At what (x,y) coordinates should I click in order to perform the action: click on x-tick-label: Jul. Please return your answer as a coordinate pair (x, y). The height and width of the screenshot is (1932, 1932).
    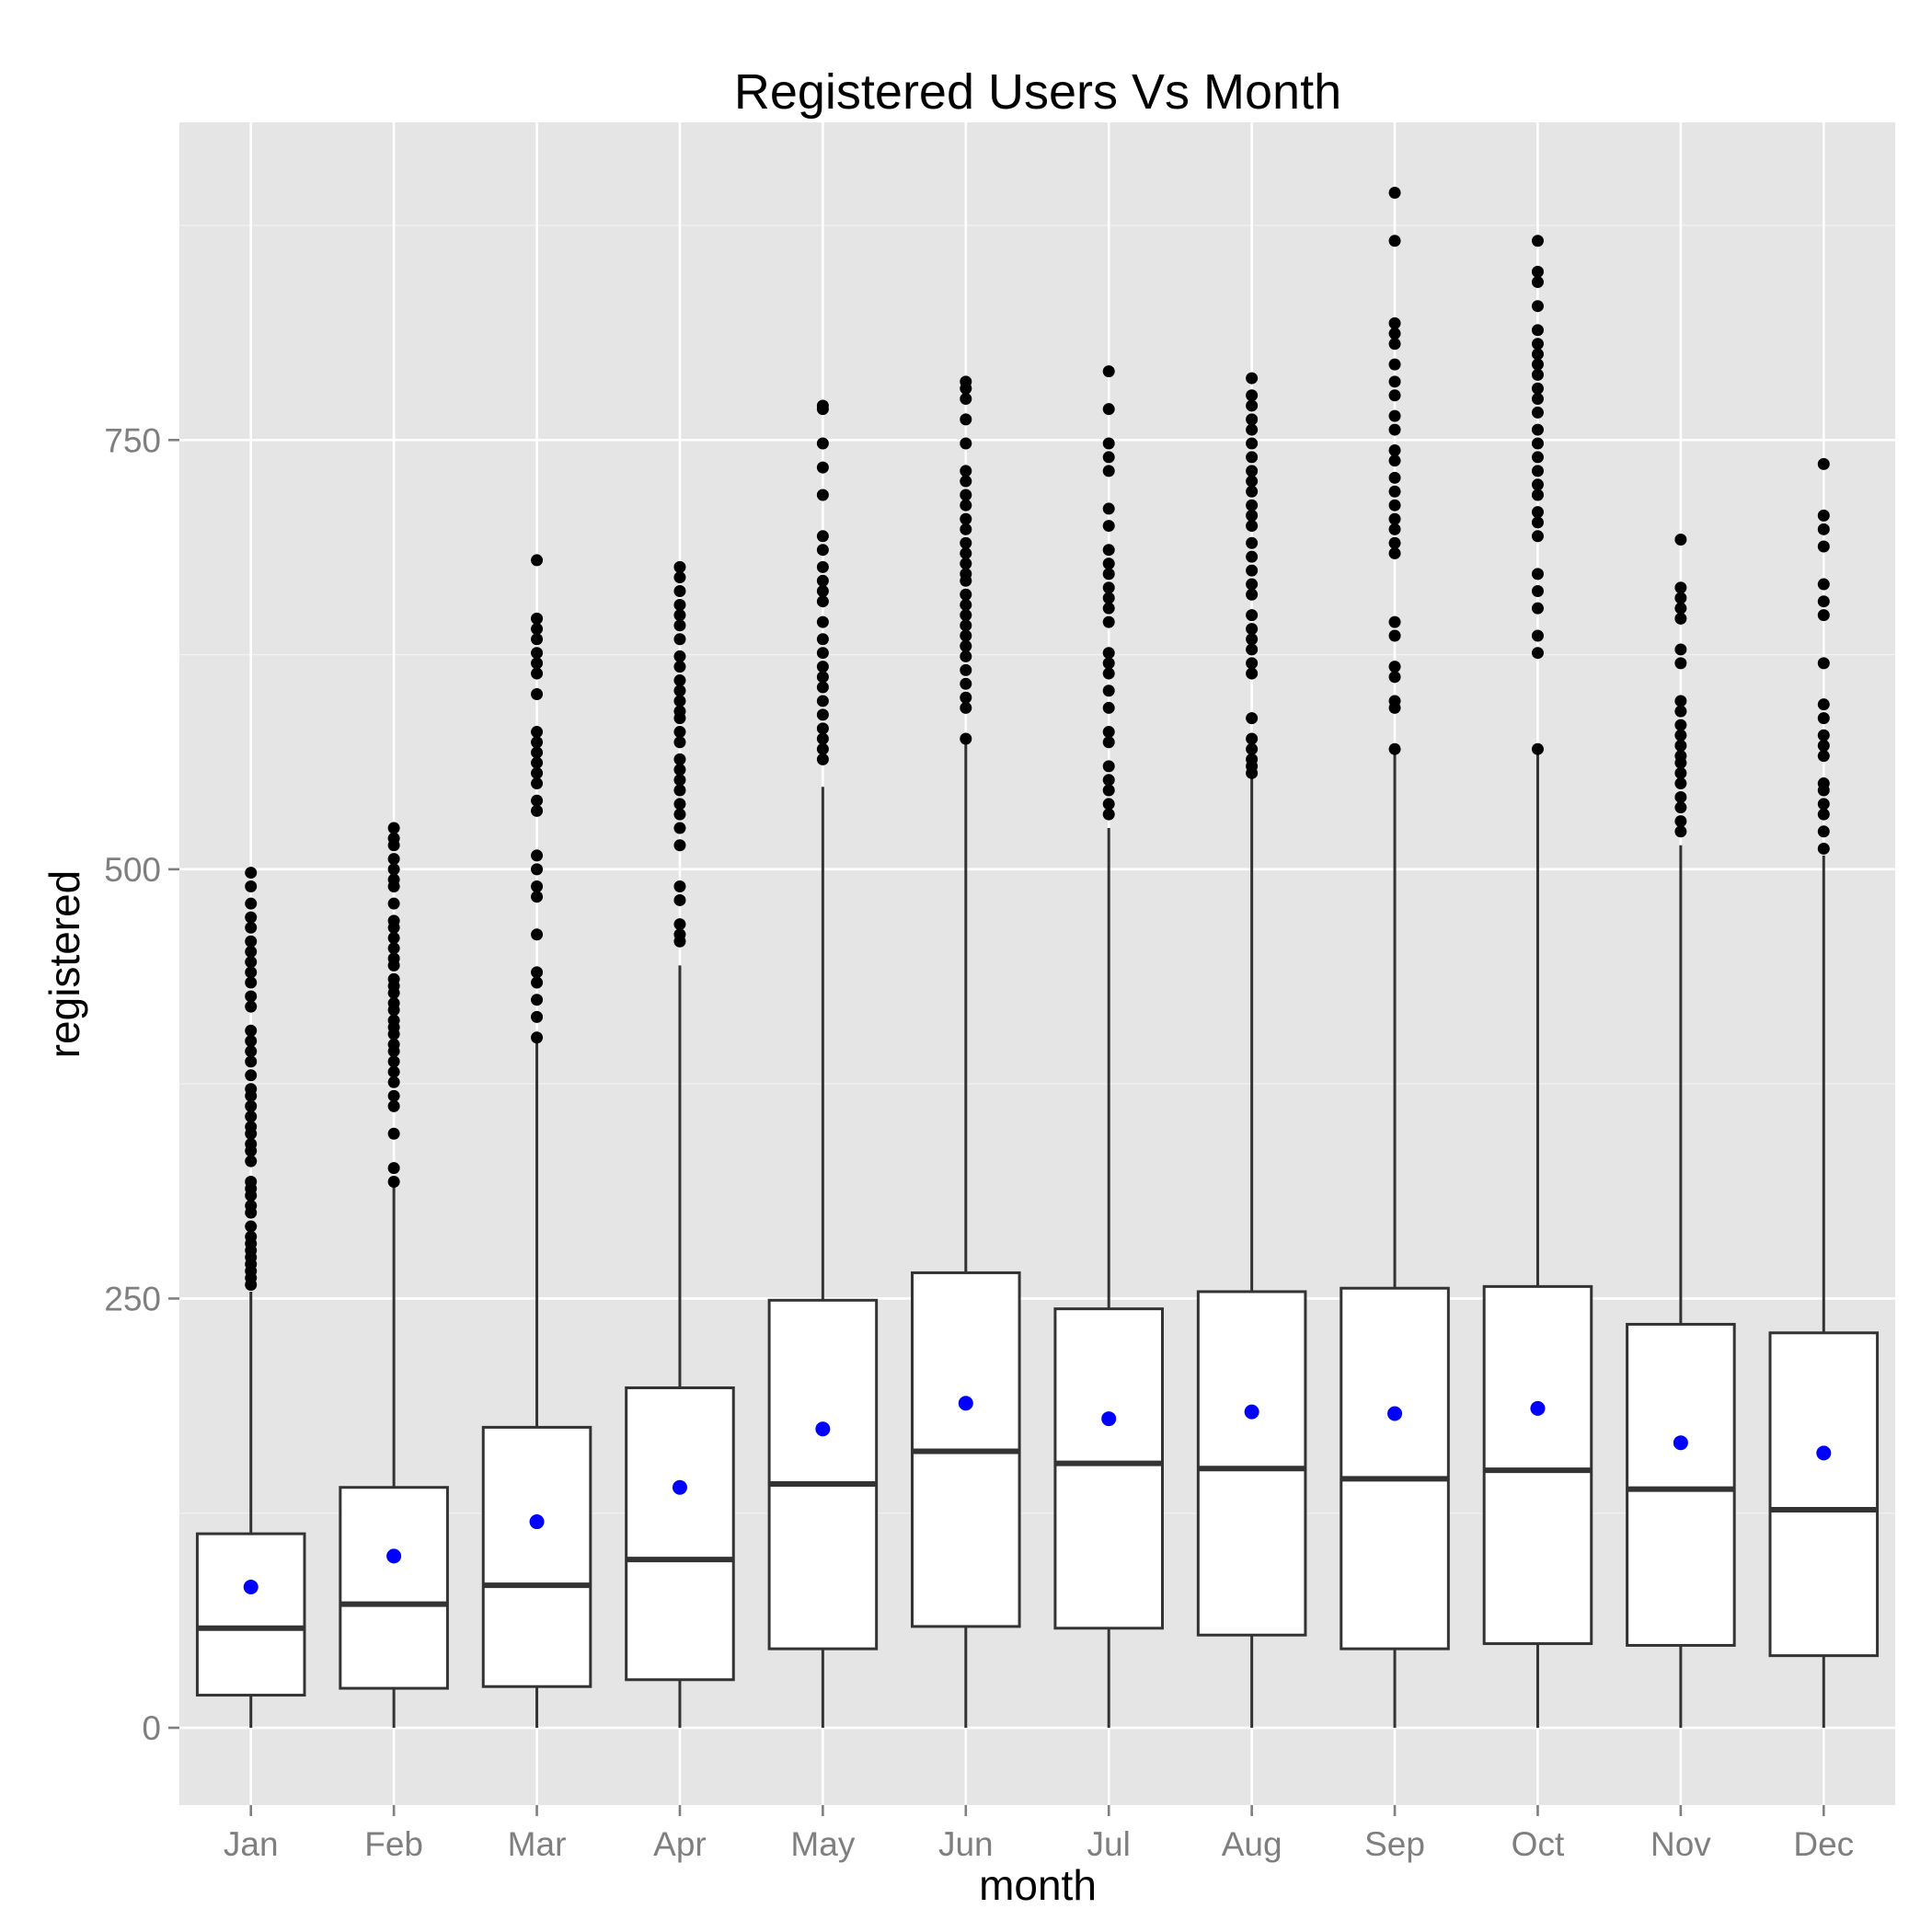
    Looking at the image, I should click on (1109, 1844).